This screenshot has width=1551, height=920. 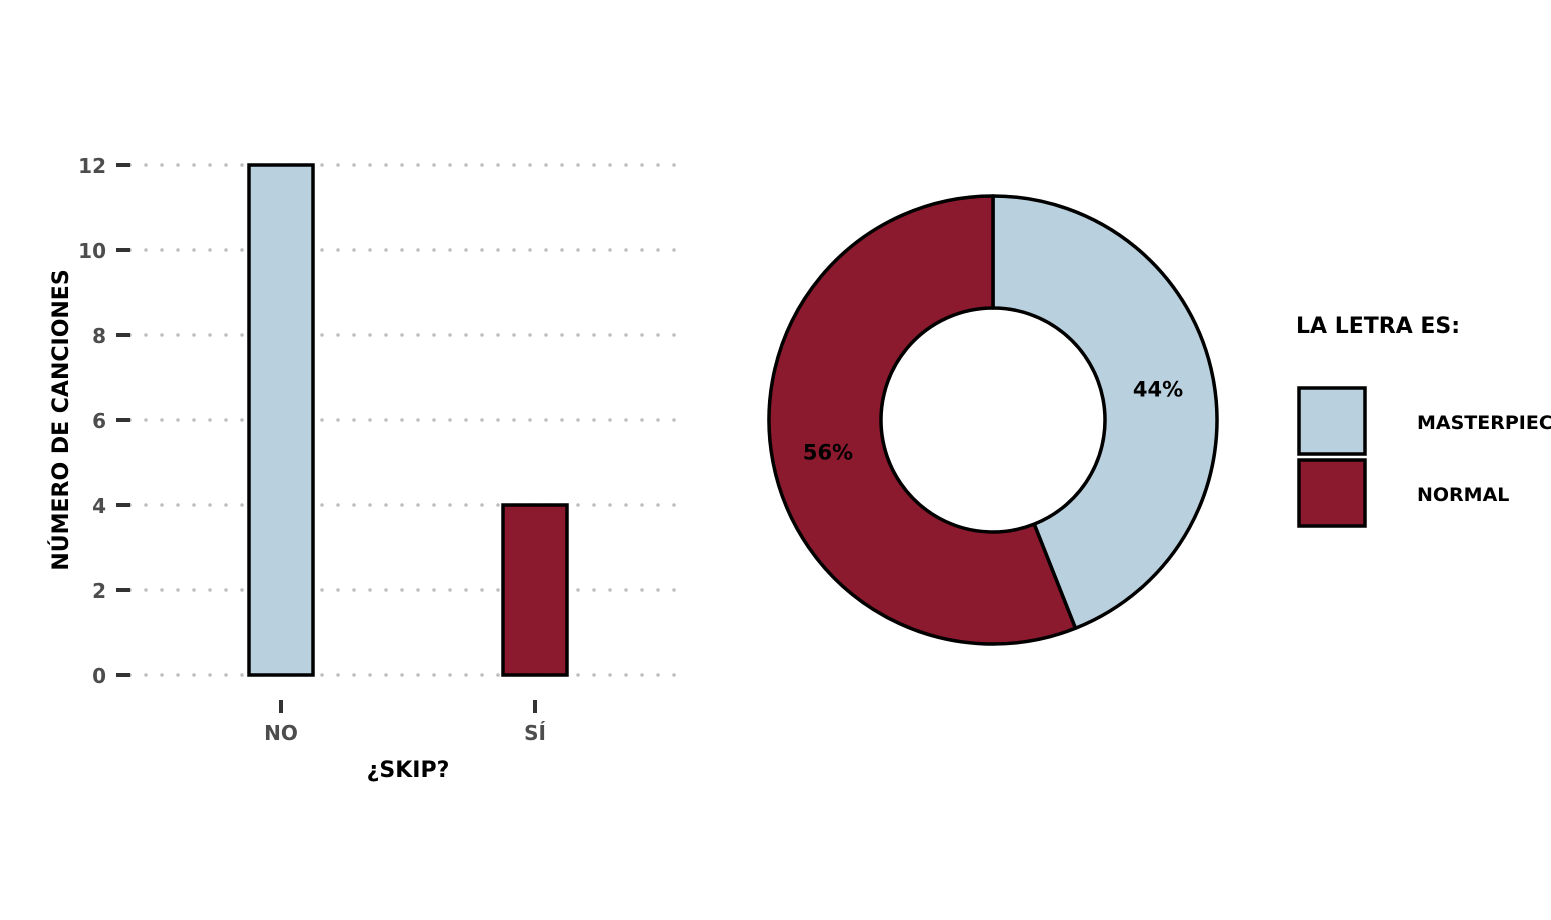 What do you see at coordinates (99, 336) in the screenshot?
I see `y-tick-label: 8` at bounding box center [99, 336].